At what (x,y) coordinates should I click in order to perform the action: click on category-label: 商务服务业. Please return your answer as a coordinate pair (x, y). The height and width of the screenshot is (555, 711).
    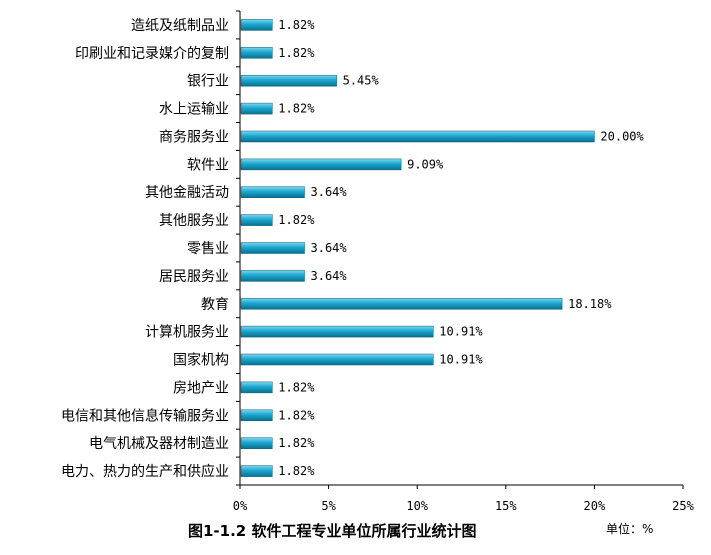
    Looking at the image, I should click on (194, 138).